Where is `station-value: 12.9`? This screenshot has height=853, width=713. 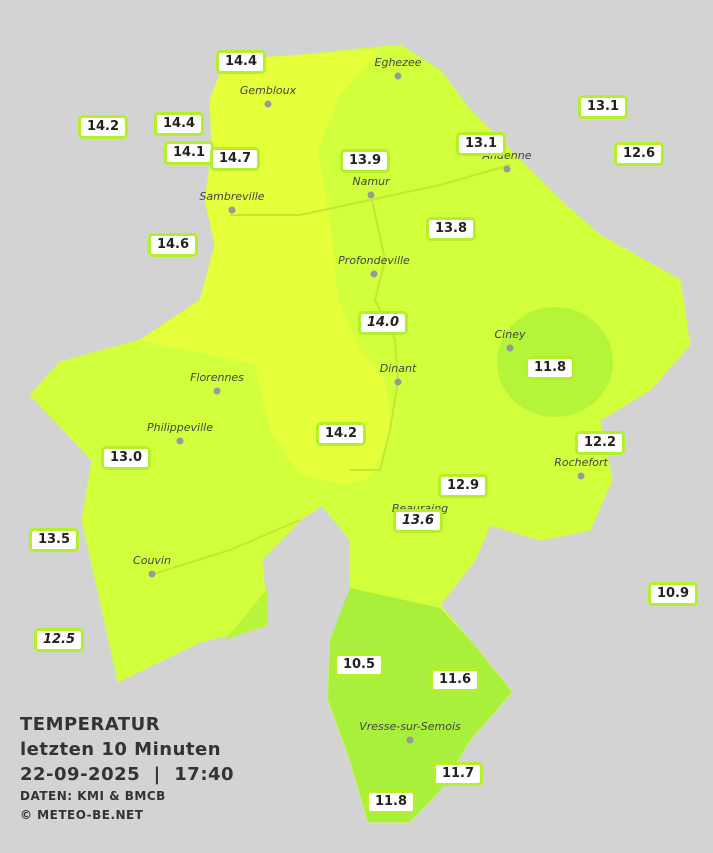
station-value: 12.9 is located at coordinates (463, 486).